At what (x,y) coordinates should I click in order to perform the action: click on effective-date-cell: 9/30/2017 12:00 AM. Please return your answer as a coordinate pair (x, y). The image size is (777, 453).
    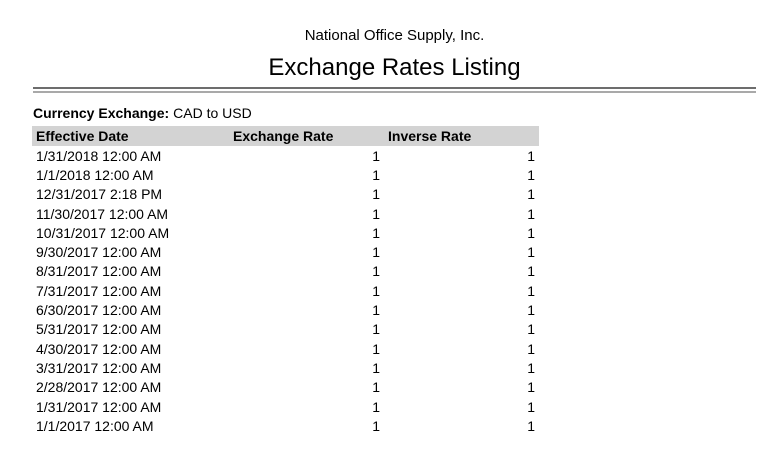
    Looking at the image, I should click on (99, 252).